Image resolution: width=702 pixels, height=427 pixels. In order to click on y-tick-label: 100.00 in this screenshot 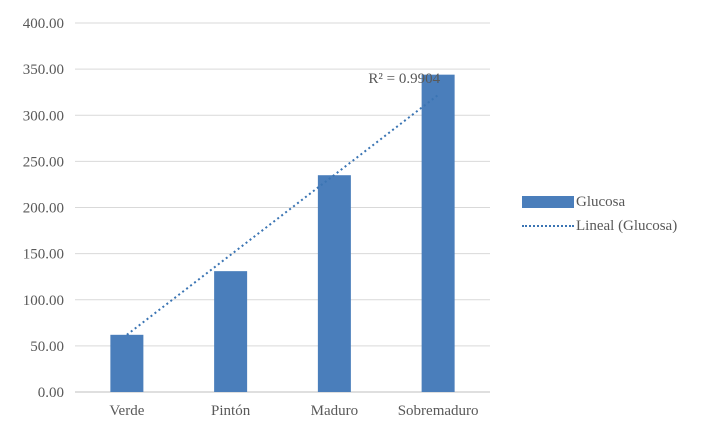, I will do `click(43, 301)`.